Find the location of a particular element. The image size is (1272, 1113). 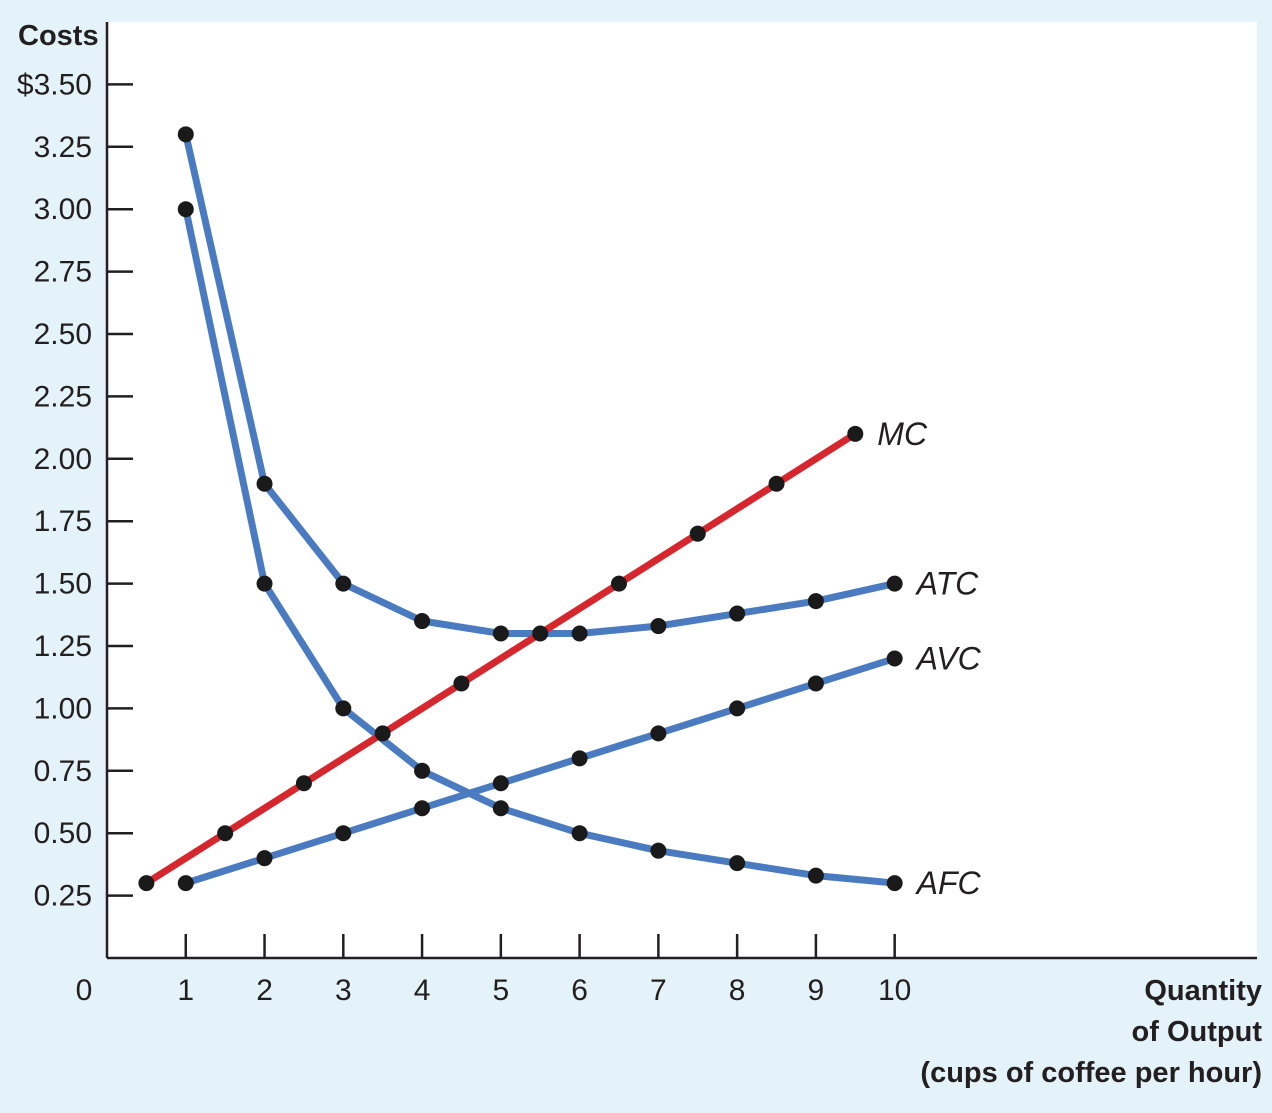

y-tick-label: 1.25 is located at coordinates (63, 646).